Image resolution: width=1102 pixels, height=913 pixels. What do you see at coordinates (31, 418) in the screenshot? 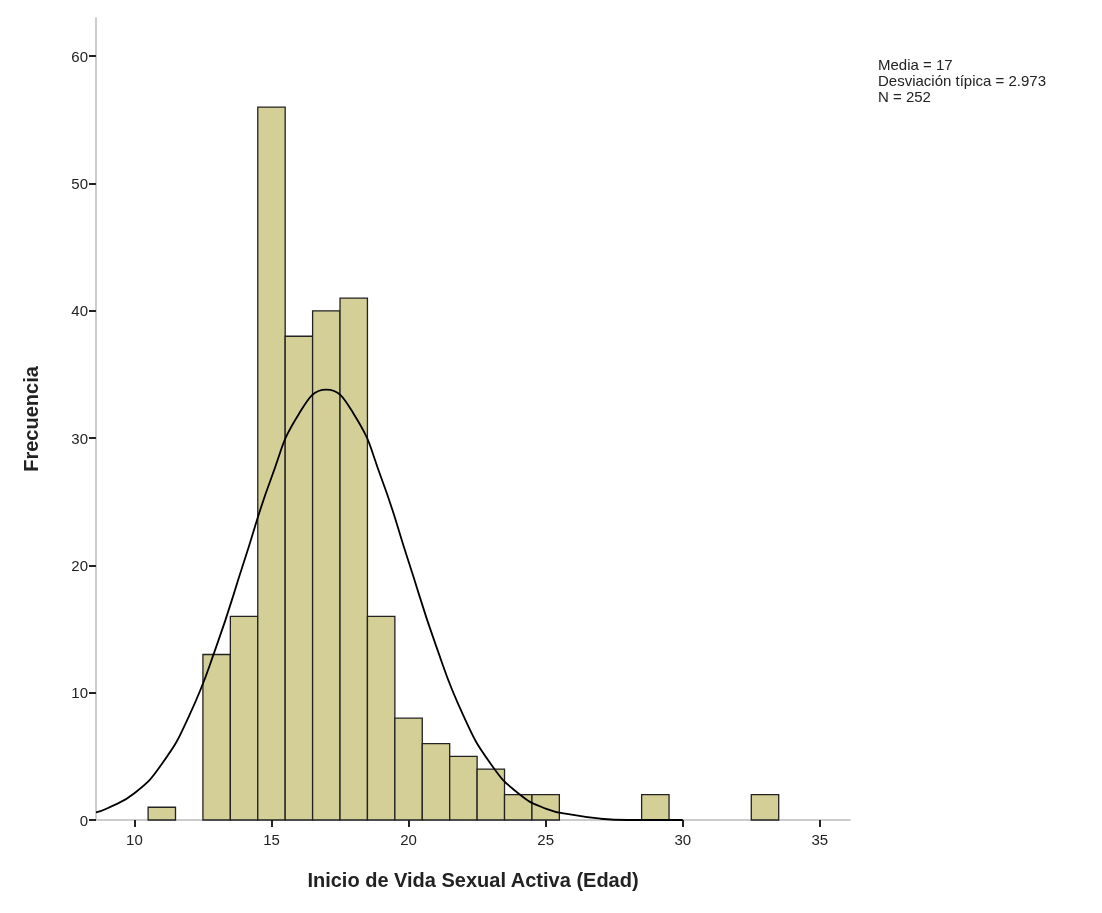
I see `y-axis-title: Frecuencia` at bounding box center [31, 418].